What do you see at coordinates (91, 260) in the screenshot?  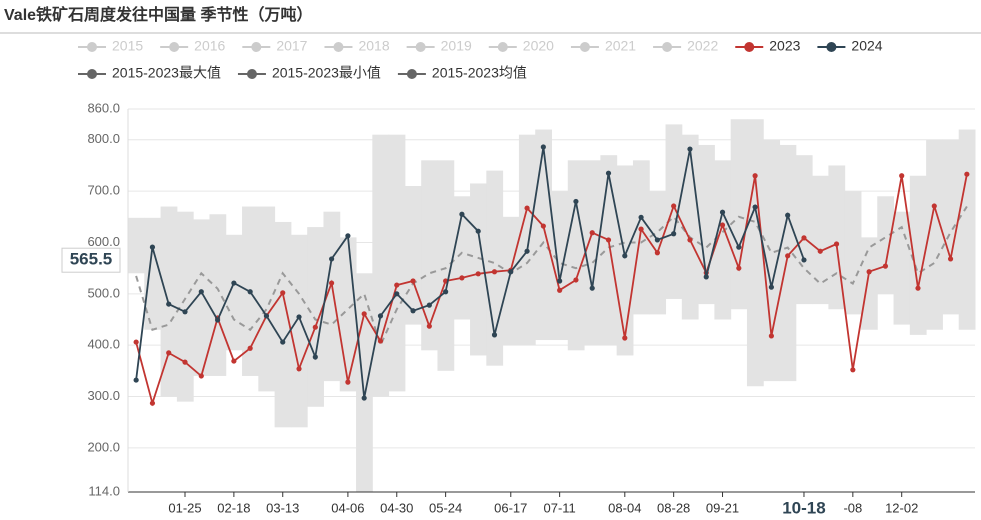 I see `y-pointer: 565.5` at bounding box center [91, 260].